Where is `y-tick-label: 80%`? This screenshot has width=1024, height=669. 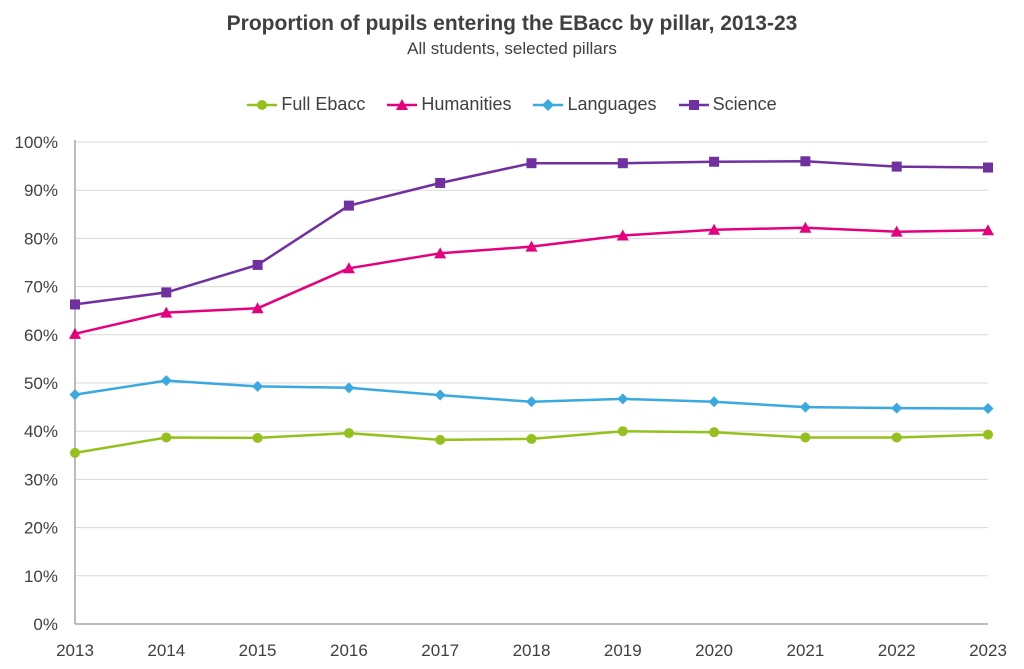
y-tick-label: 80% is located at coordinates (41, 238).